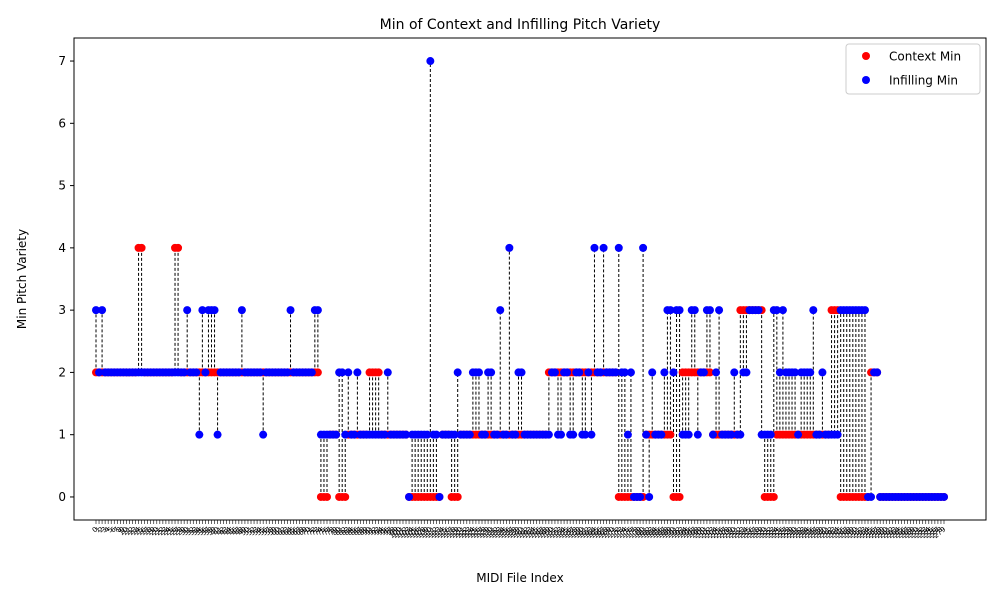  What do you see at coordinates (62, 186) in the screenshot?
I see `y-tick-label: 5` at bounding box center [62, 186].